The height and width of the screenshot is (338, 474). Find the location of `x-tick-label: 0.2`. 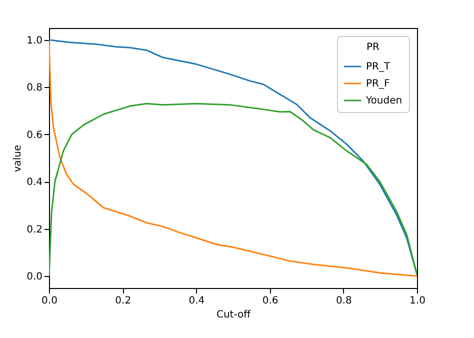

x-tick-label: 0.2 is located at coordinates (123, 301).